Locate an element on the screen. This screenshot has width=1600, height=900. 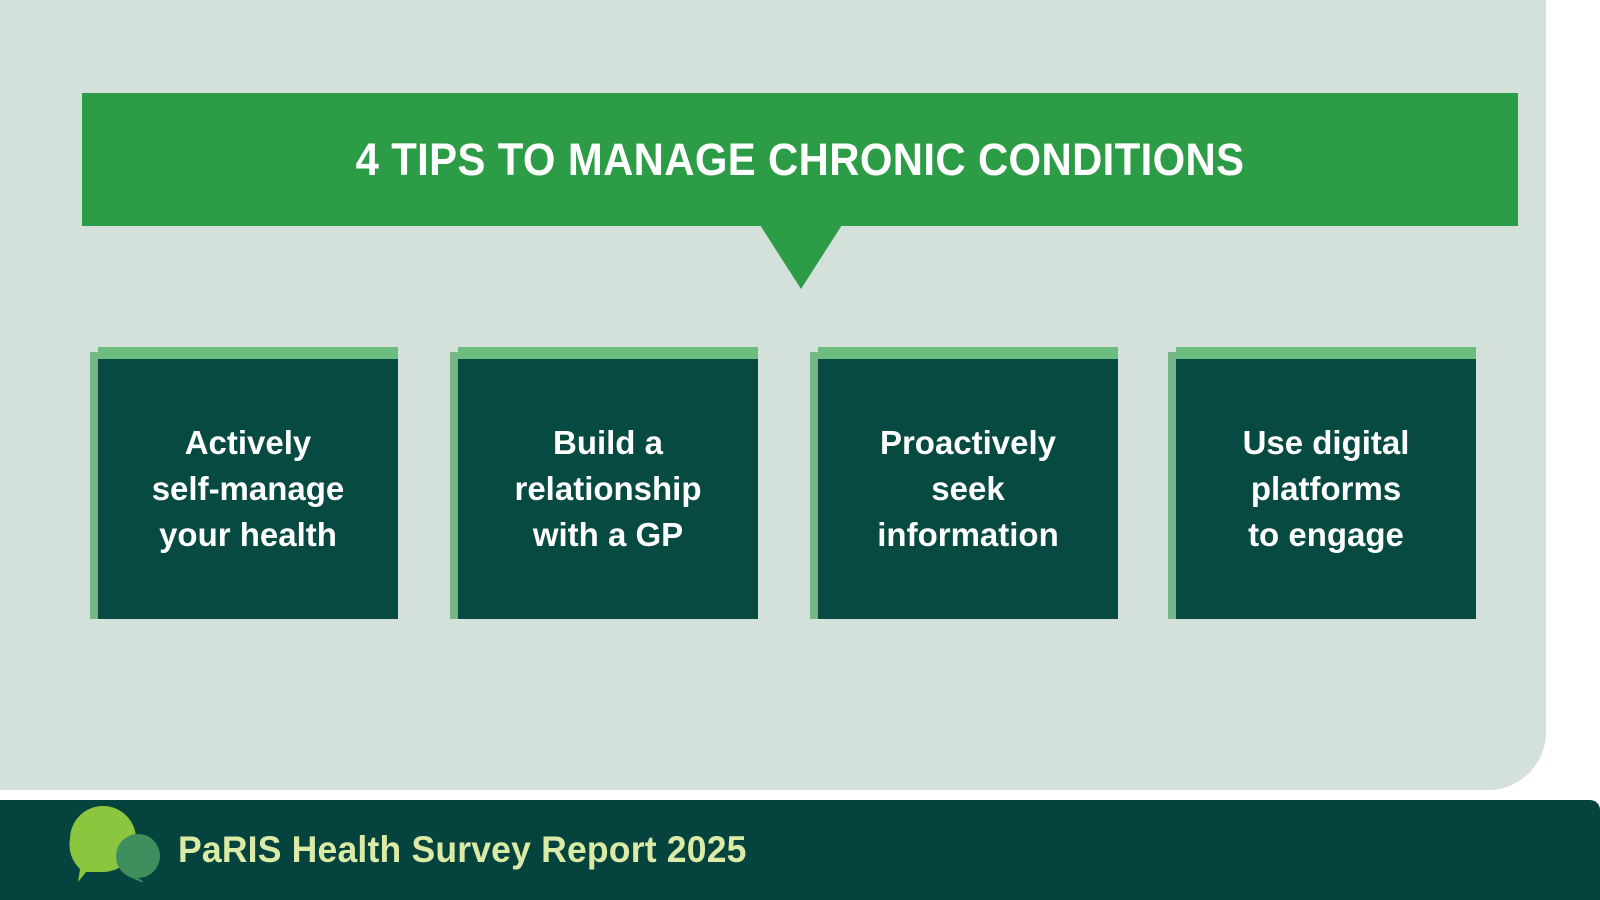
tip-card-label: Actively self-manage your health is located at coordinates (248, 488).